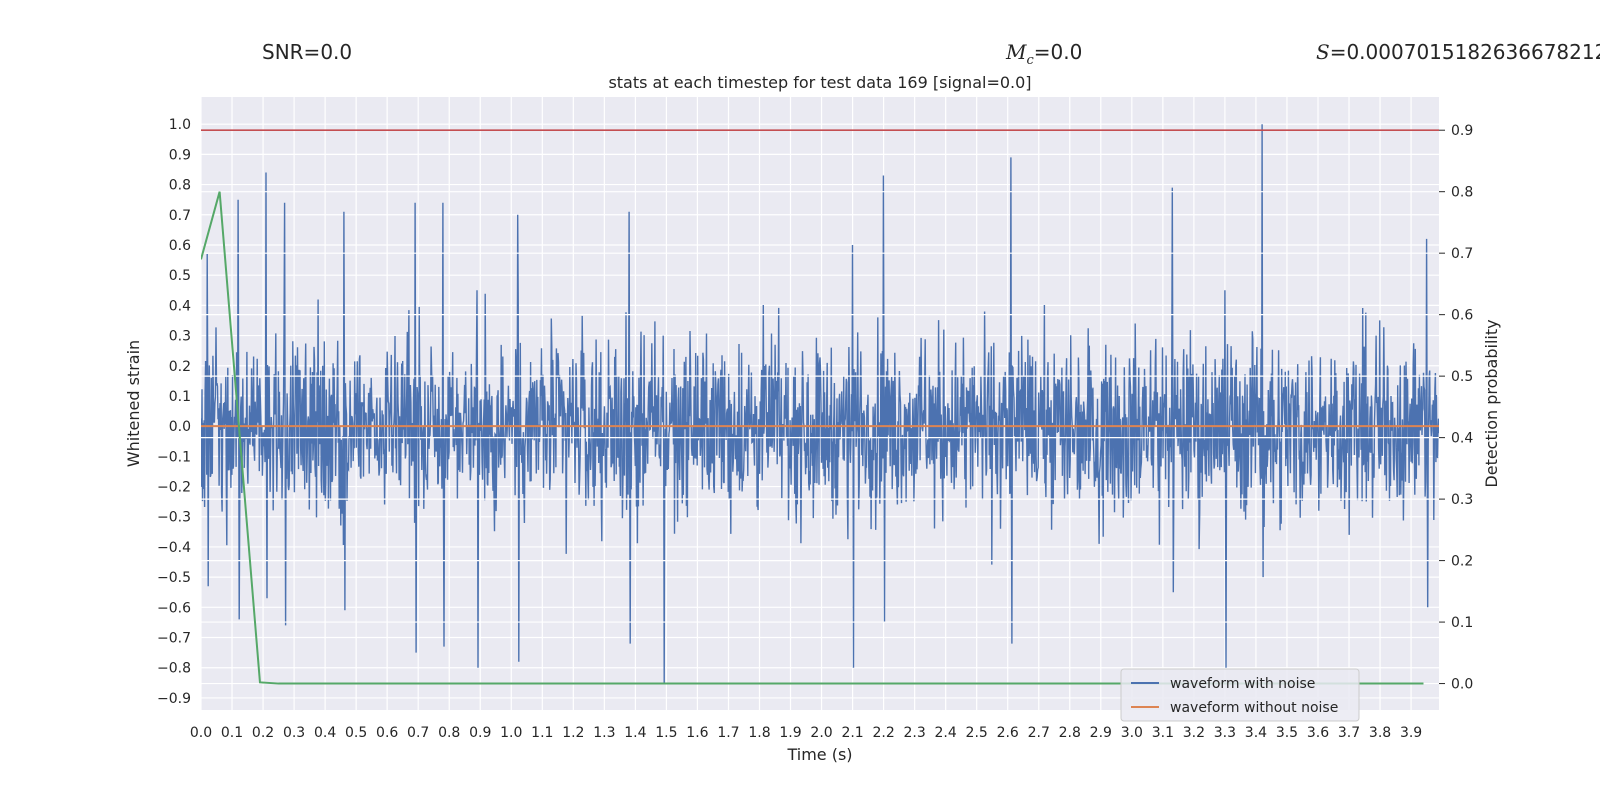 The image size is (1600, 800). I want to click on x-tick-label: 0.0, so click(201, 733).